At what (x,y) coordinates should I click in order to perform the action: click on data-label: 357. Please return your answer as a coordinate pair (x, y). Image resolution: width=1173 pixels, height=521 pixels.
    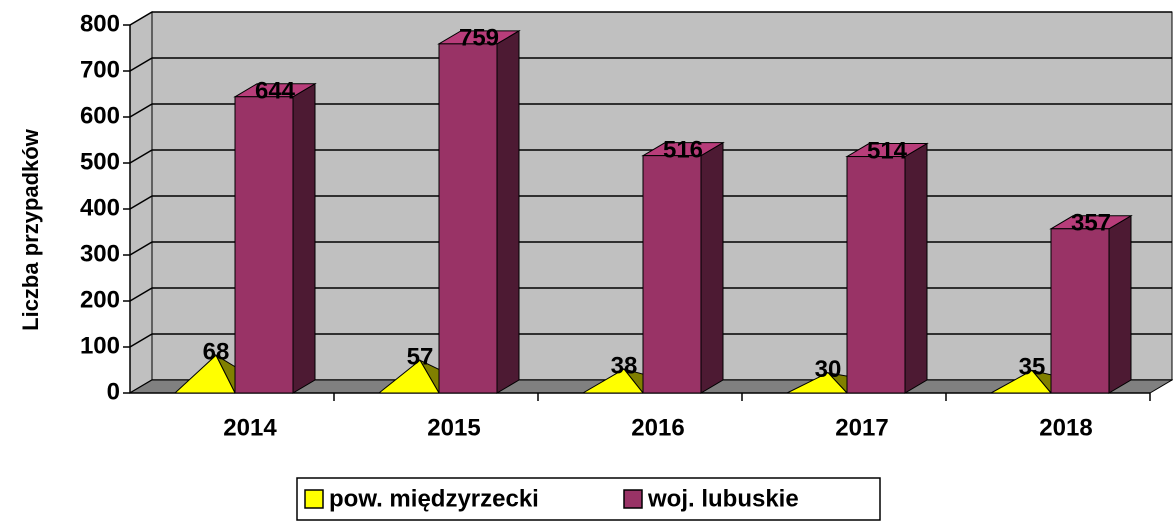
    Looking at the image, I should click on (1091, 223).